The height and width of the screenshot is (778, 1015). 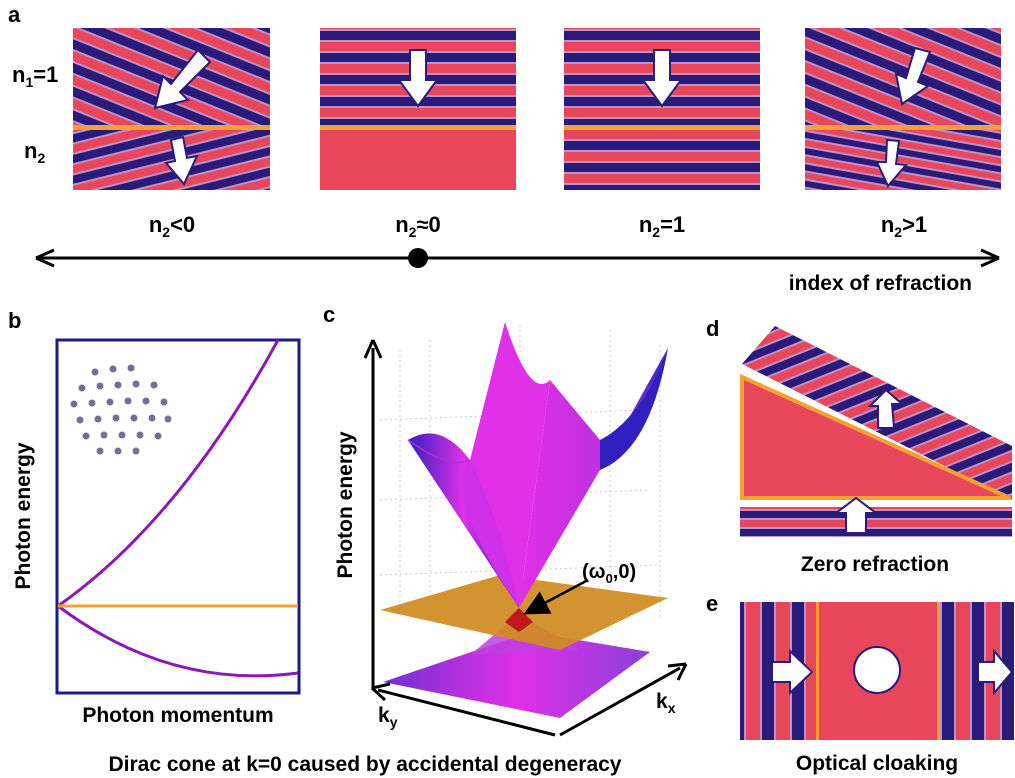 What do you see at coordinates (792, 672) in the screenshot?
I see `incoming-wave-arrow-icon` at bounding box center [792, 672].